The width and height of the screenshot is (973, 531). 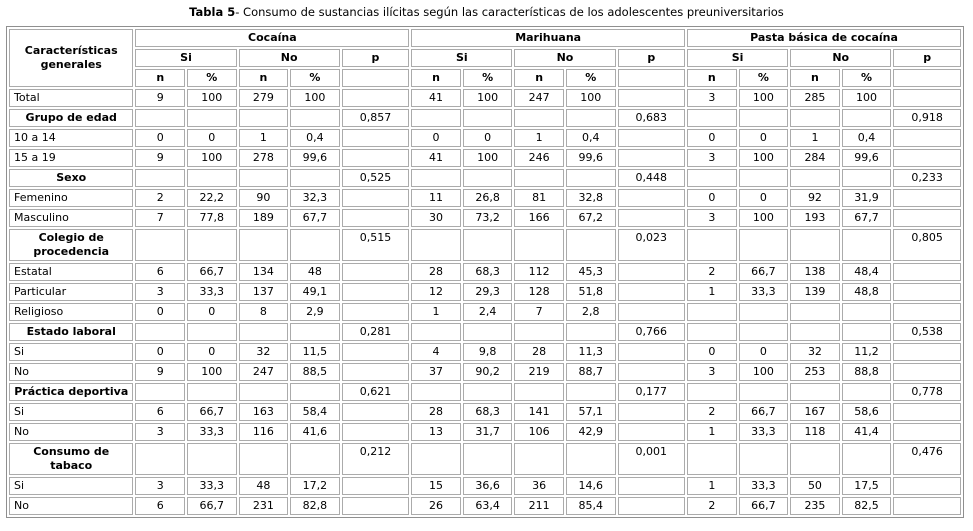 What do you see at coordinates (590, 486) in the screenshot?
I see `value-cell: 14,6` at bounding box center [590, 486].